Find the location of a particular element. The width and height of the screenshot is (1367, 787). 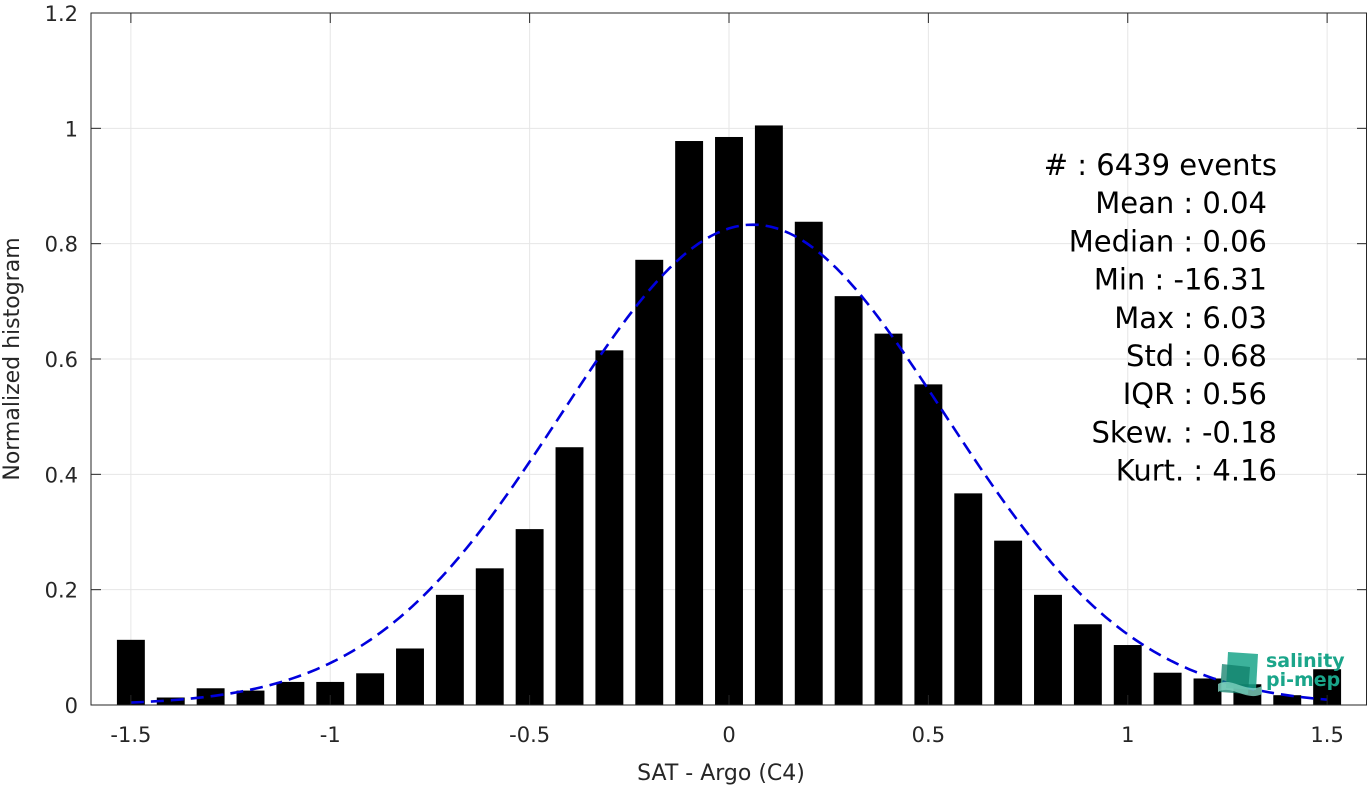

y-tick-label: 0.4 is located at coordinates (61, 475).